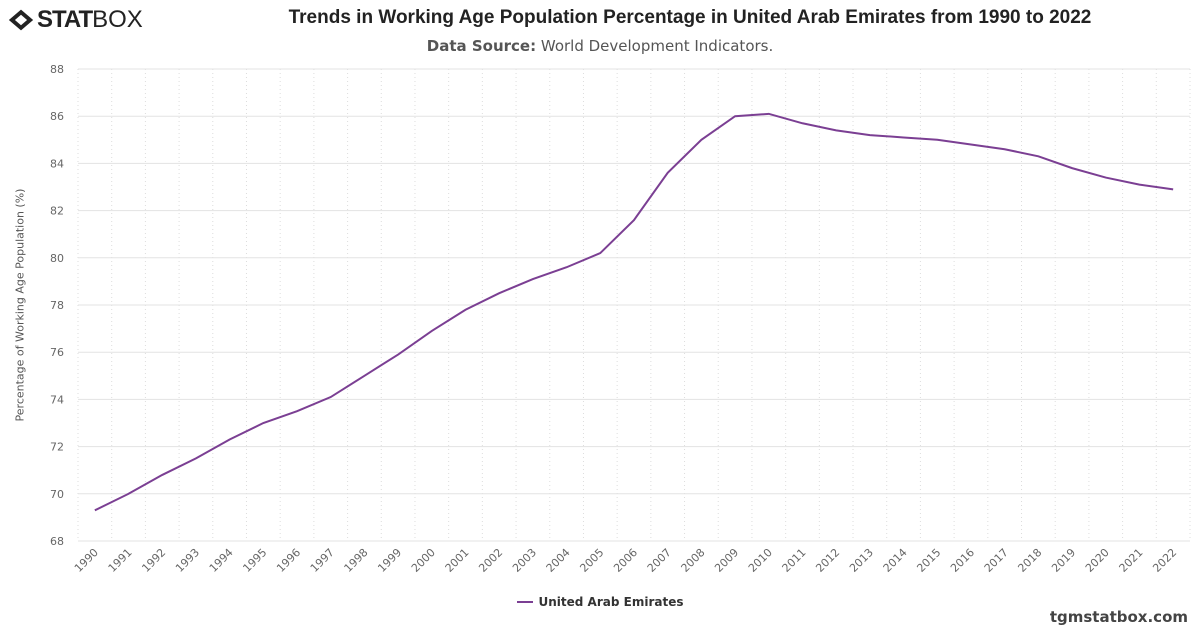 The width and height of the screenshot is (1200, 630). What do you see at coordinates (57, 211) in the screenshot?
I see `y-tick-label: 82` at bounding box center [57, 211].